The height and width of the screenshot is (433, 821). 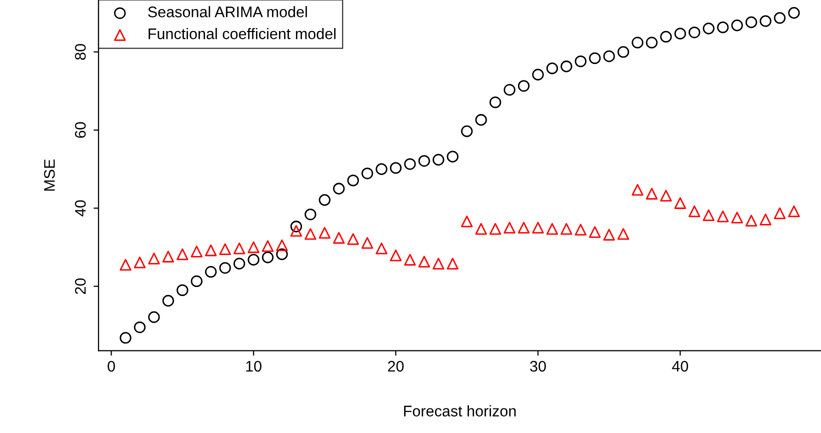 I want to click on y-axis-title: MSE, so click(x=49, y=175).